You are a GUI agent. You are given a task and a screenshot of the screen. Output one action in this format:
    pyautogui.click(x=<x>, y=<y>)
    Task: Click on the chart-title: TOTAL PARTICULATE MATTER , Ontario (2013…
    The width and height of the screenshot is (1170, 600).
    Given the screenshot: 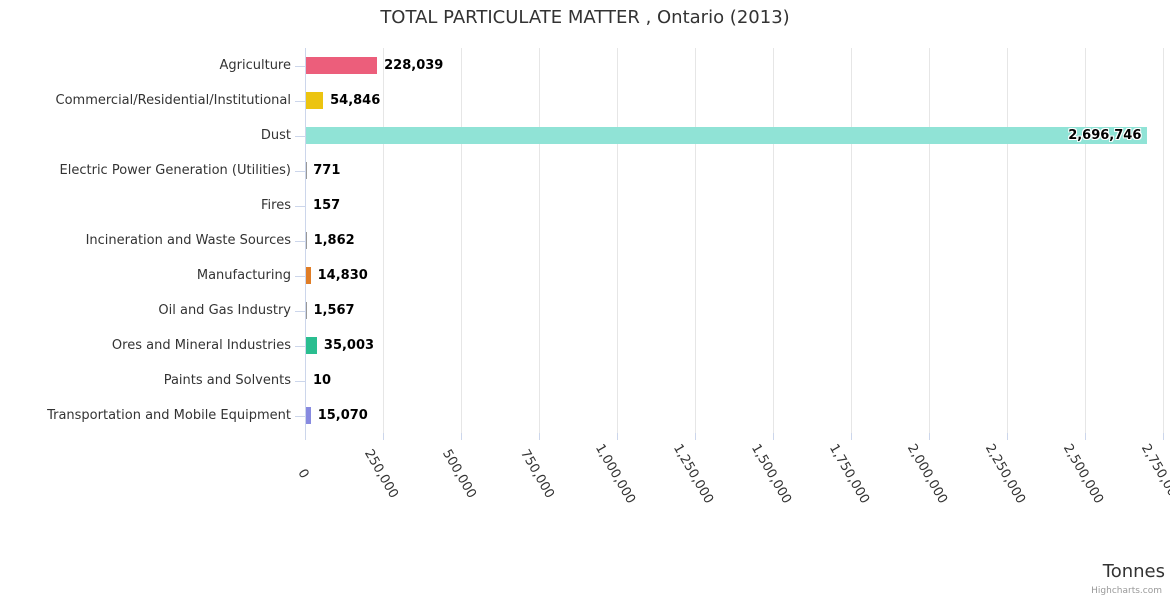 What is the action you would take?
    pyautogui.click(x=585, y=17)
    